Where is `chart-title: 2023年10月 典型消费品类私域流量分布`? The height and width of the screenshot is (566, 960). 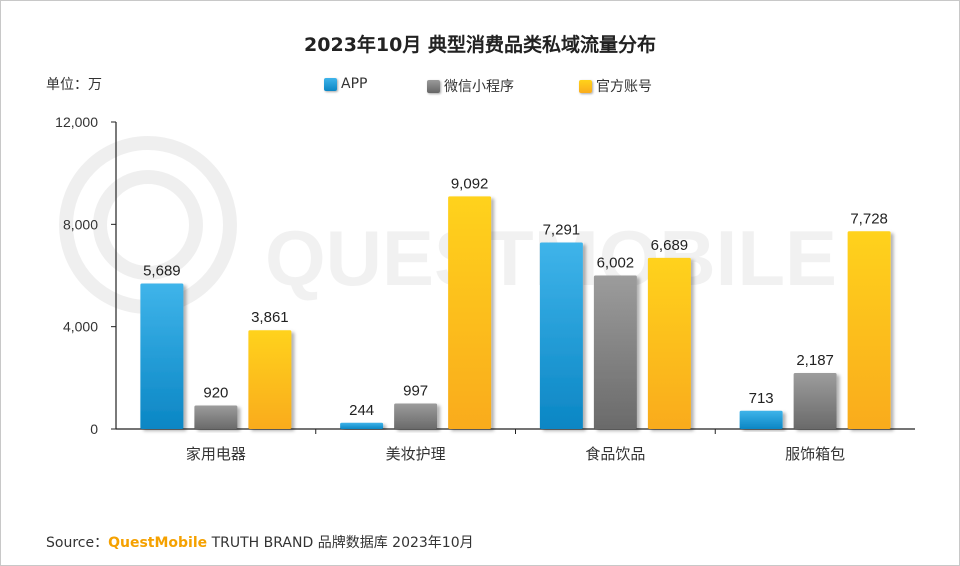
chart-title: 2023年10月 典型消费品类私域流量分布 is located at coordinates (480, 45).